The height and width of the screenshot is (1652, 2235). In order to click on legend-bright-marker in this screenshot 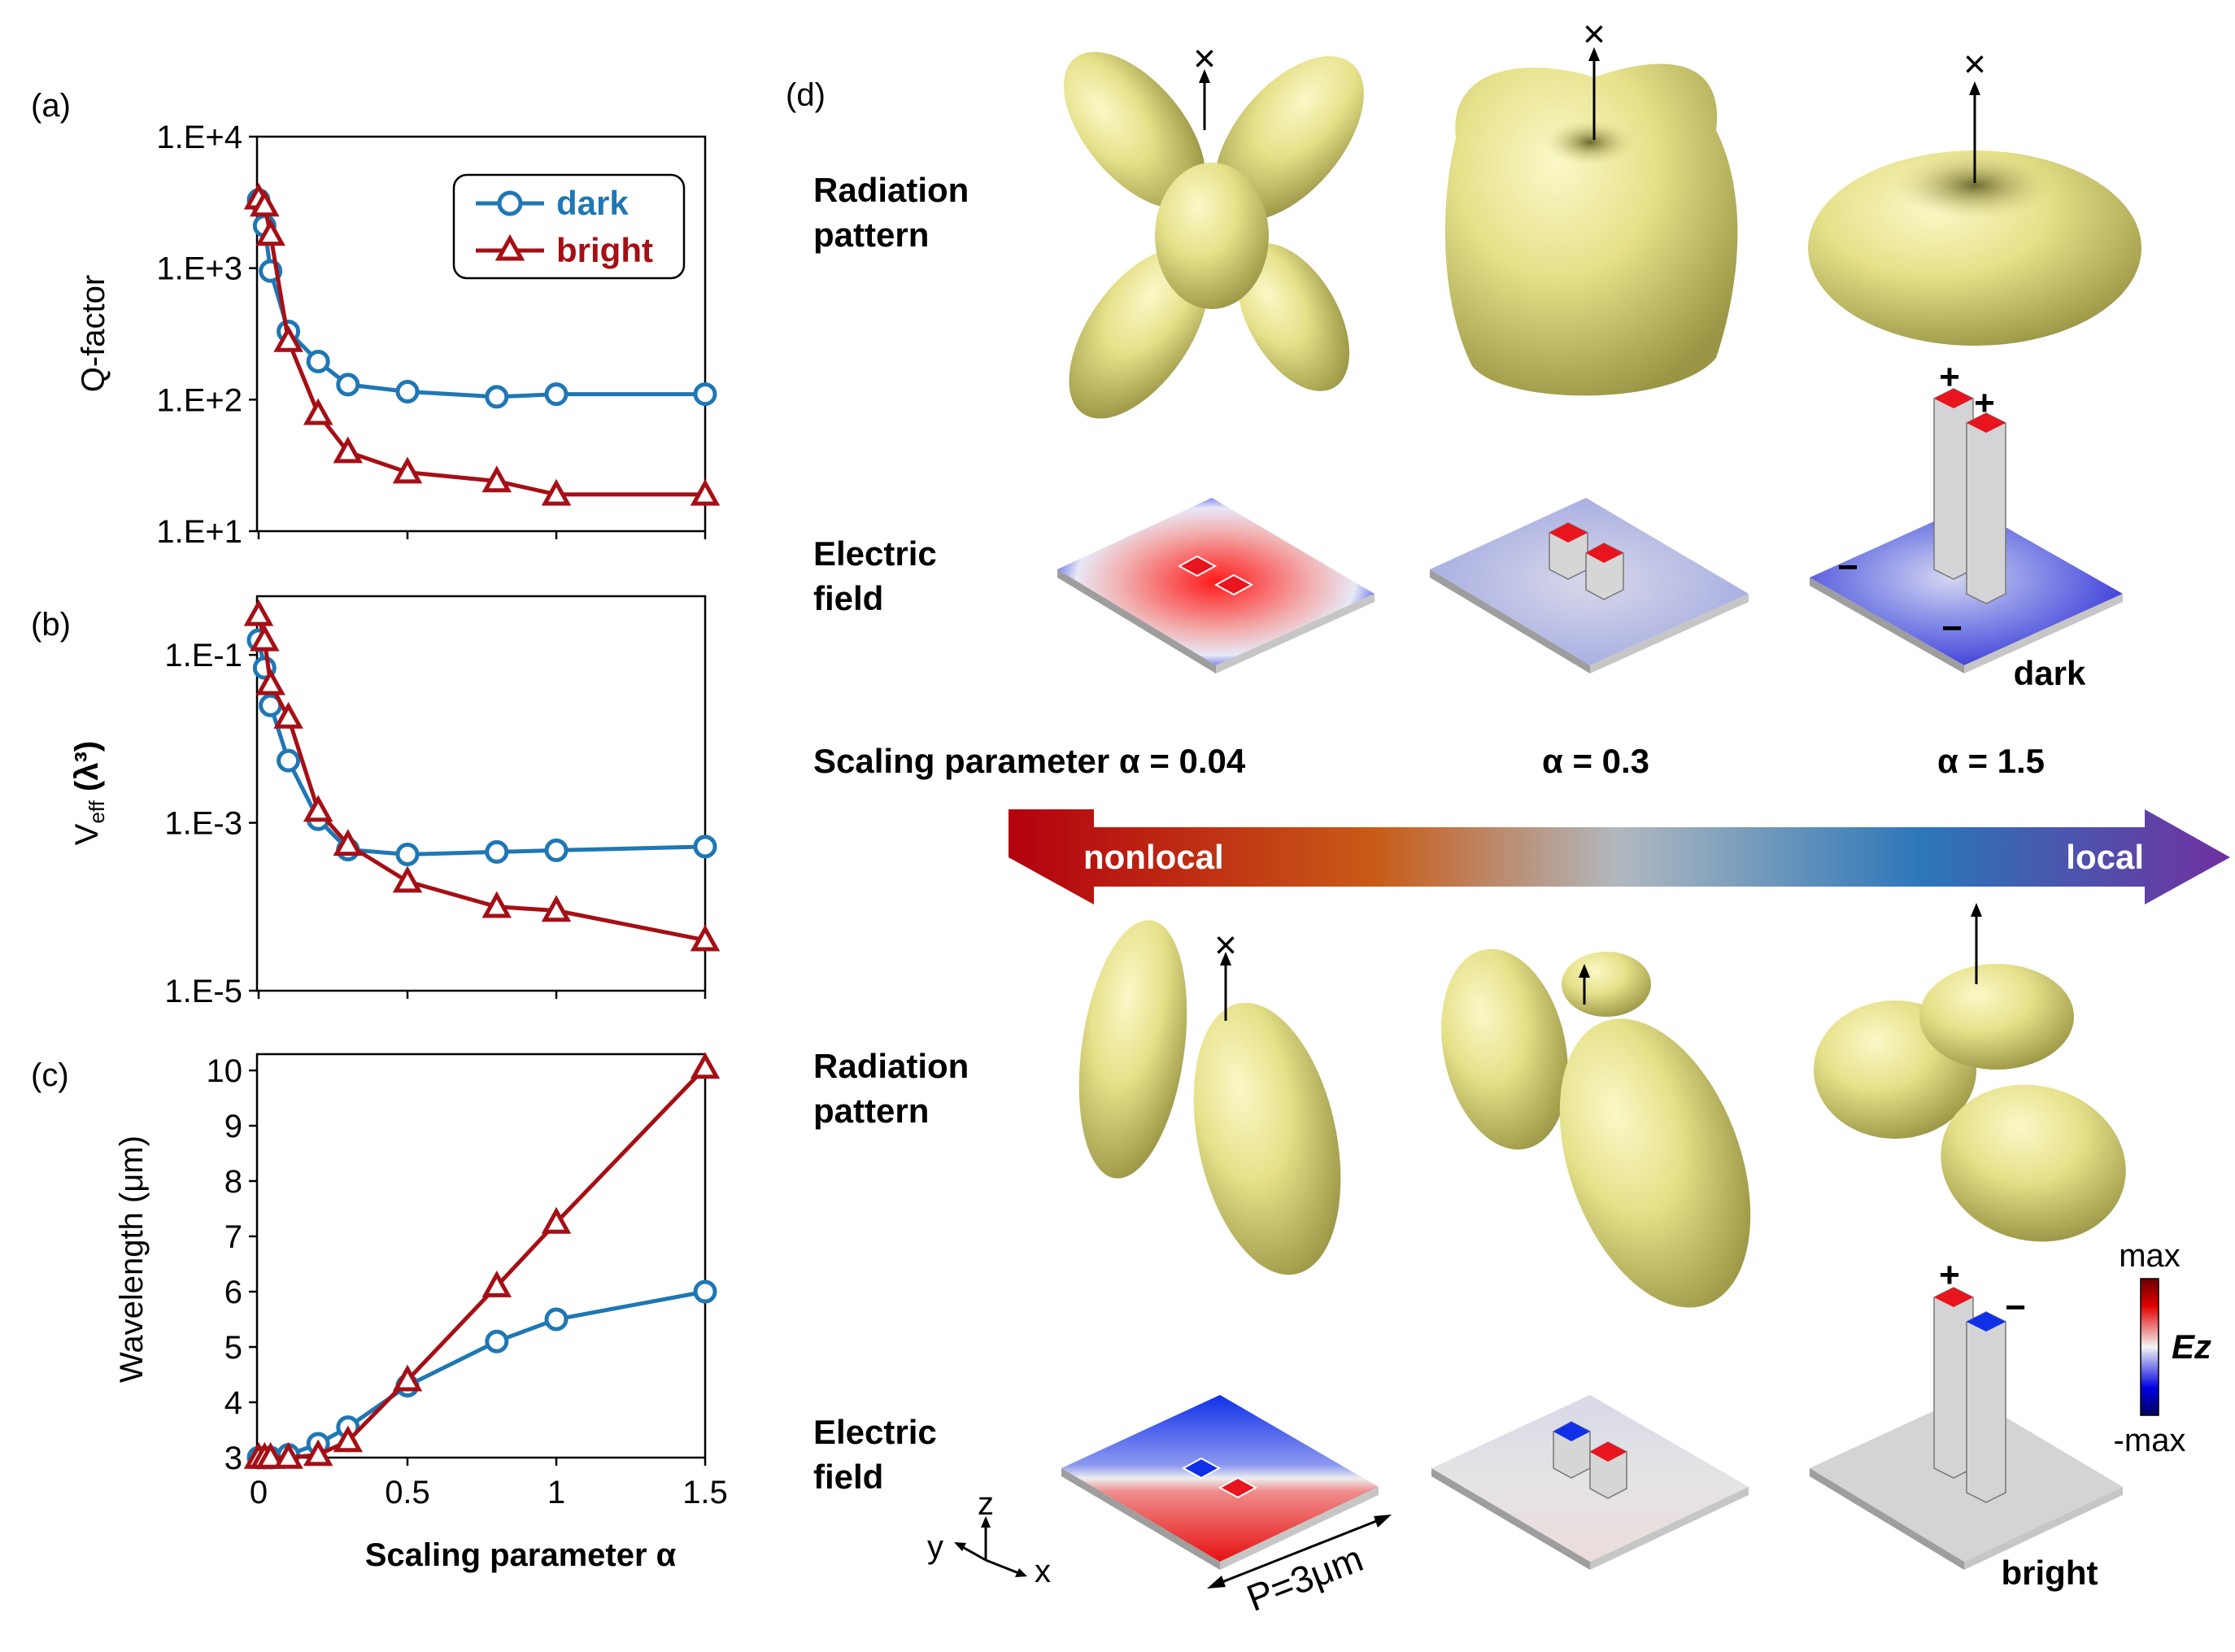, I will do `click(510, 247)`.